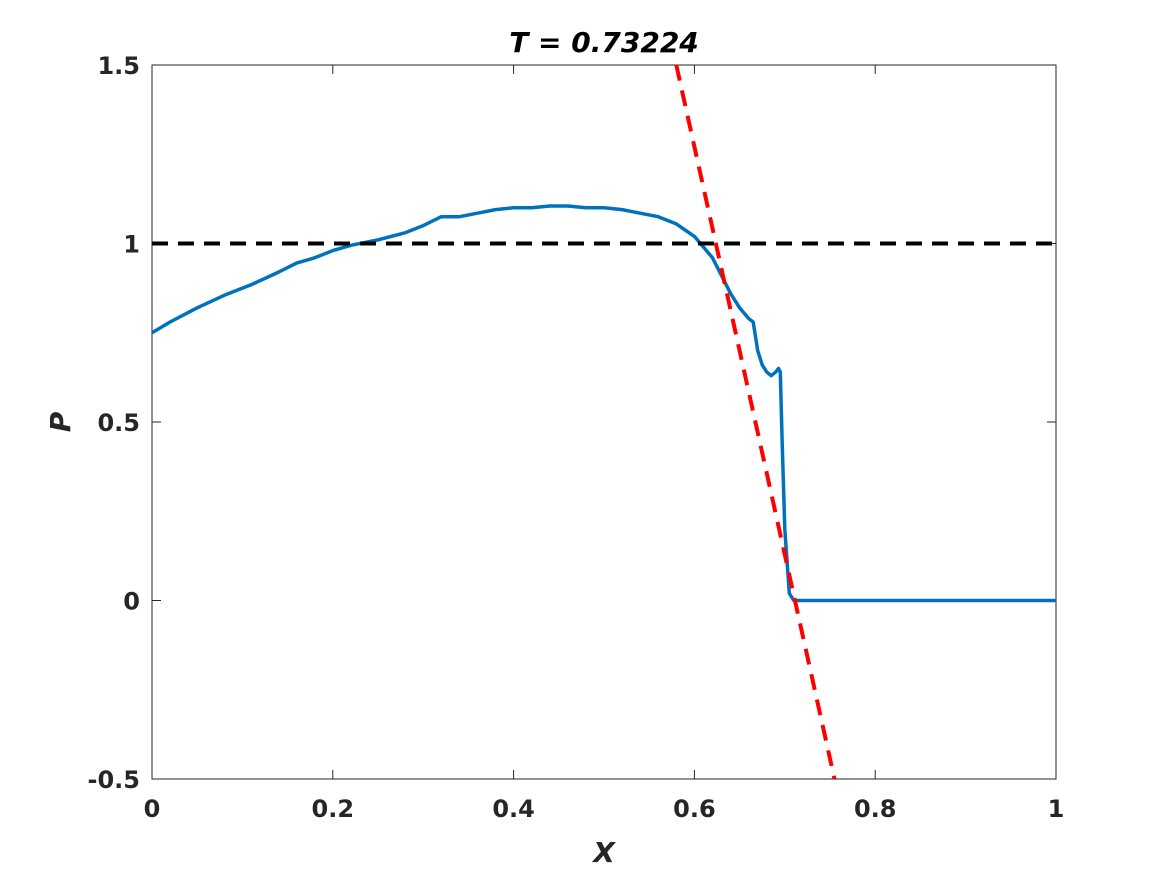 This screenshot has width=1167, height=879. Describe the element at coordinates (333, 809) in the screenshot. I see `x-tick-label: 0.2` at that location.